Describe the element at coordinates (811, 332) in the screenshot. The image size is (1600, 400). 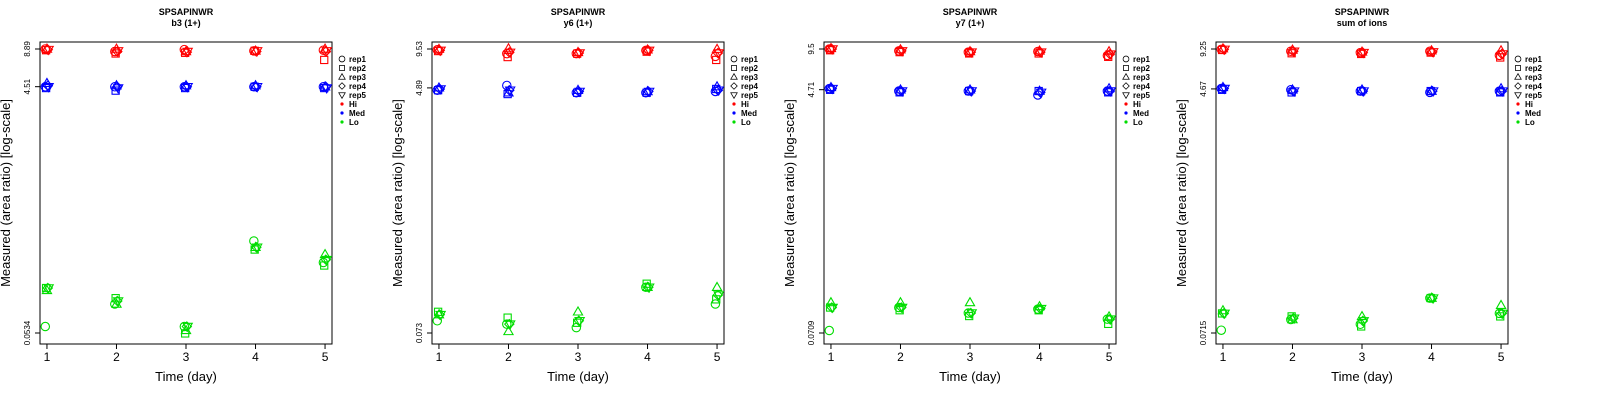
I see `y-tick-label: 0.0709` at that location.